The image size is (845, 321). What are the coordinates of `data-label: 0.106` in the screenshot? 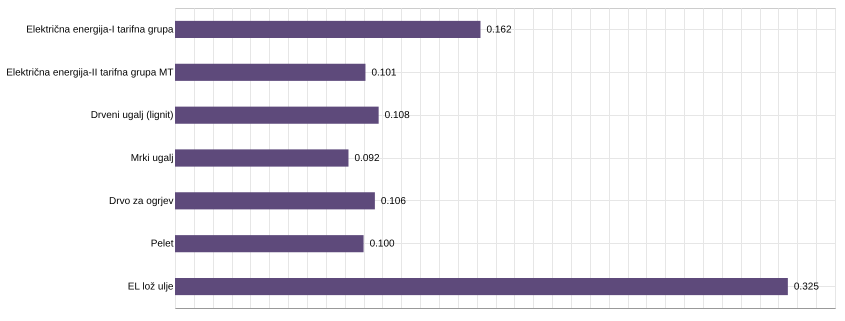 It's located at (393, 201).